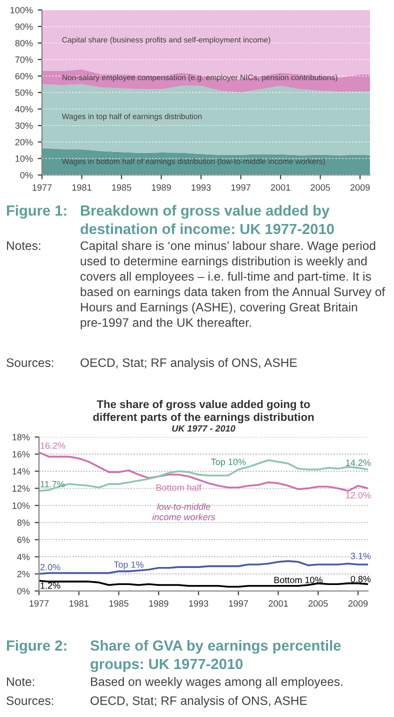 This screenshot has width=394, height=717. Describe the element at coordinates (207, 219) in the screenshot. I see `text: Breakdown of gross value added by destination of income: UK 1977-2010` at that location.